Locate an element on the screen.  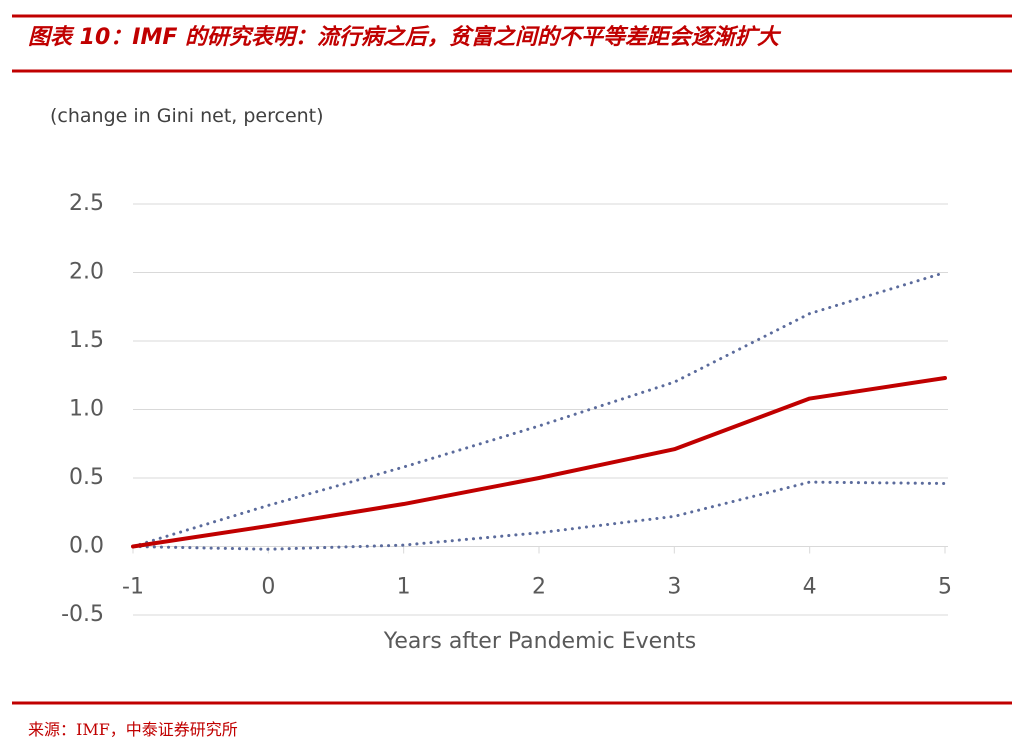
x-tick-label: 3 is located at coordinates (674, 587).